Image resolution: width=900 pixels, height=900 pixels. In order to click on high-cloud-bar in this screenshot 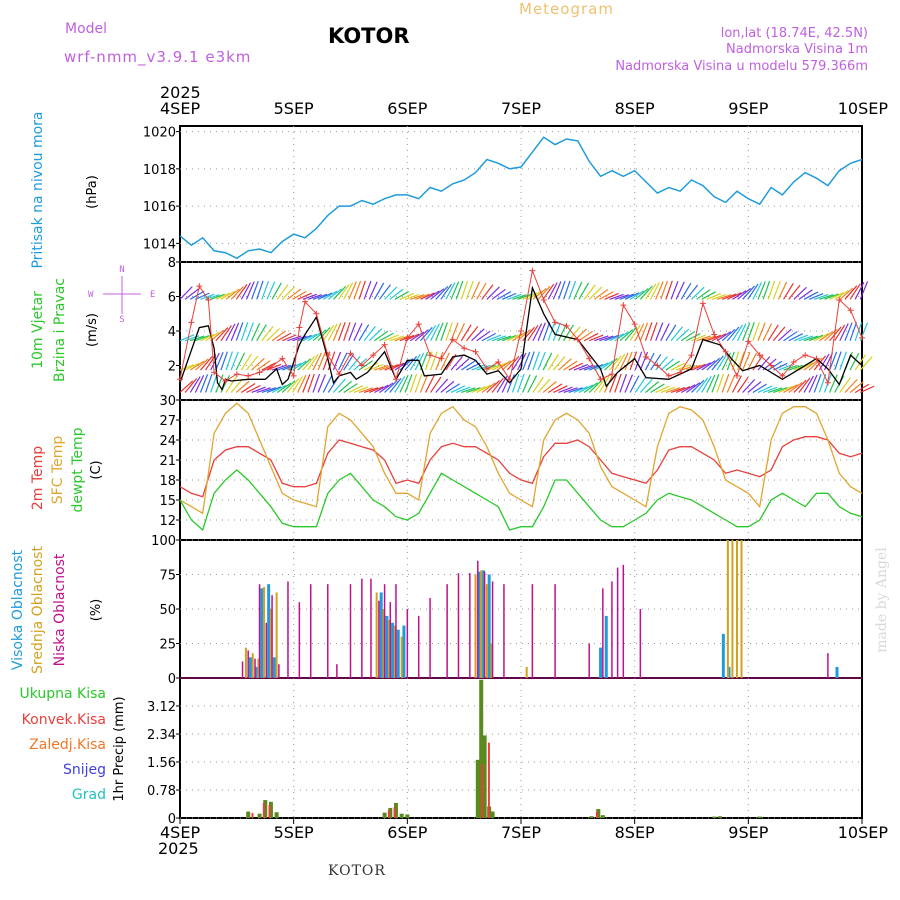, I will do `click(483, 624)`.